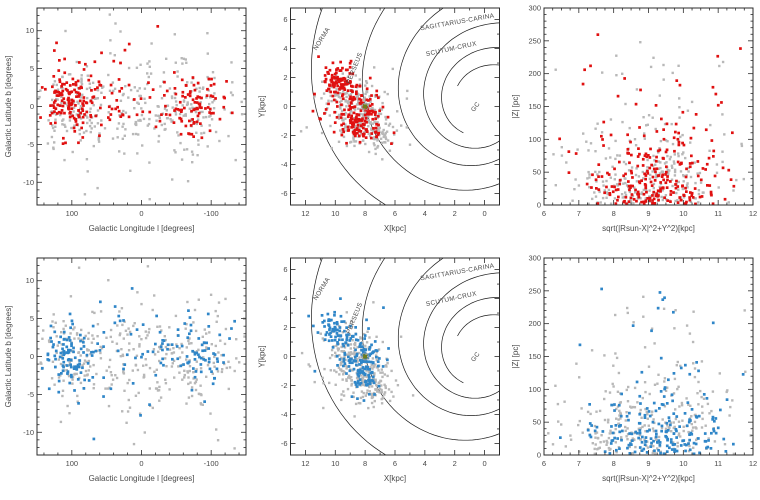 The image size is (760, 500). Describe the element at coordinates (284, 164) in the screenshot. I see `svg-text: -4` at that location.